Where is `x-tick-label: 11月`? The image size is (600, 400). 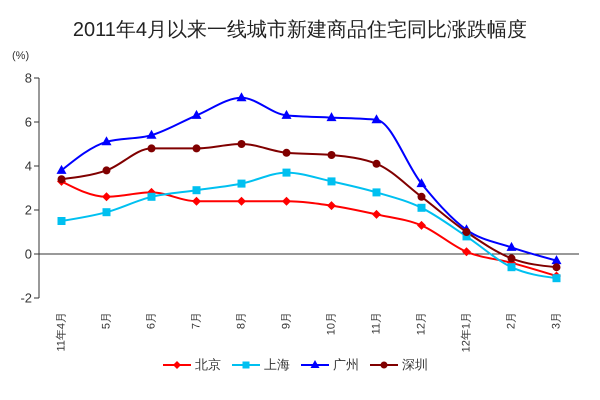
x-tick-label: 11月 is located at coordinates (376, 323).